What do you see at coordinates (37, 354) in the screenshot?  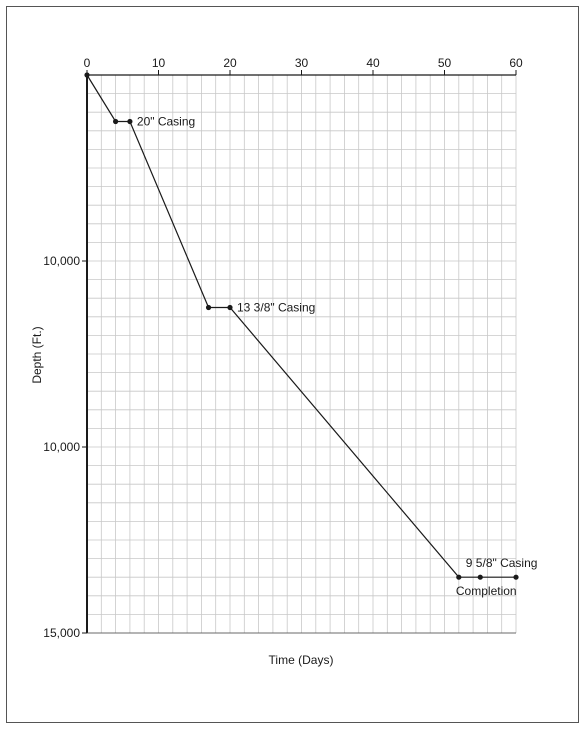 I see `y-axis-label: Depth (Ft.)` at bounding box center [37, 354].